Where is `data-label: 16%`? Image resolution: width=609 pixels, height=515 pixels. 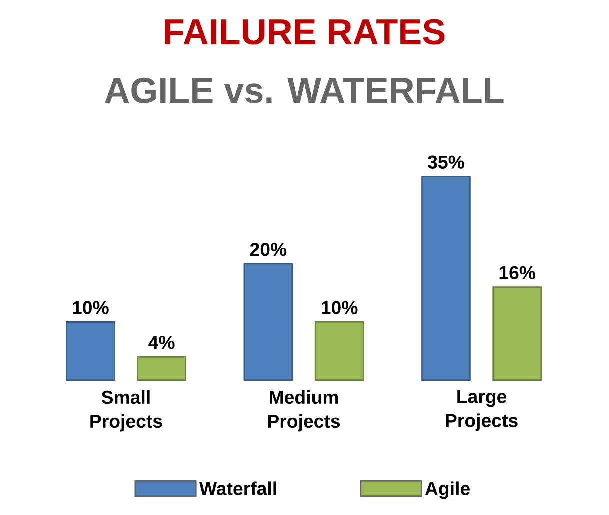 data-label: 16% is located at coordinates (518, 273).